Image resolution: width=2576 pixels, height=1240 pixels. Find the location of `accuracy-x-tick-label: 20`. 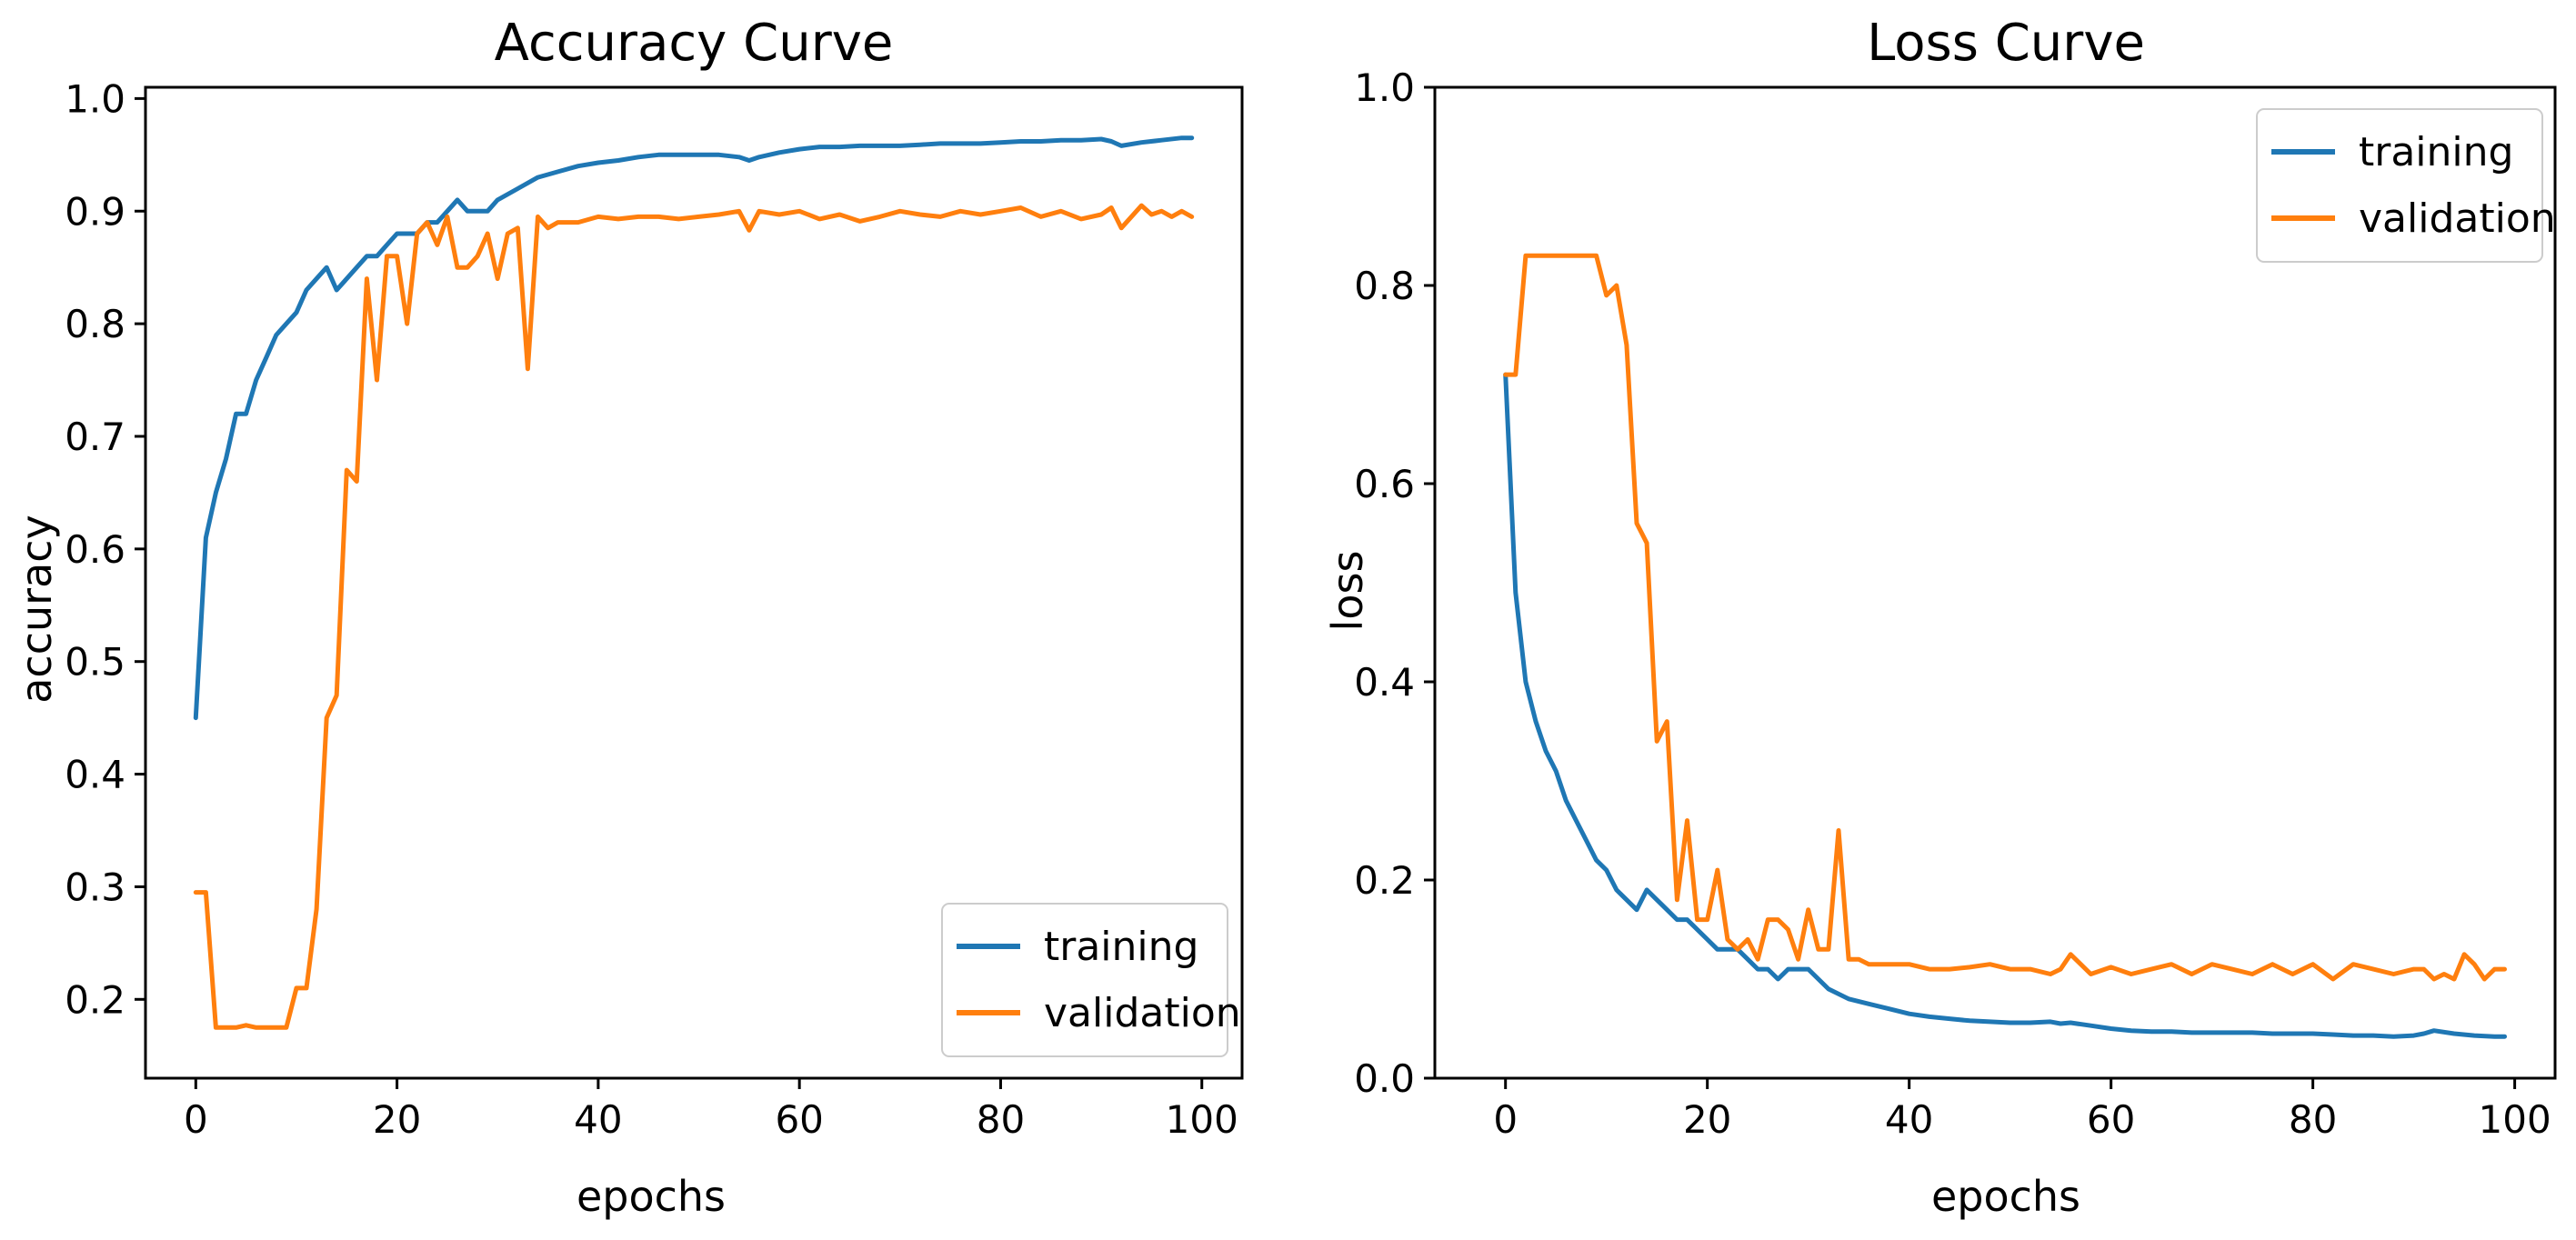

accuracy-x-tick-label: 20 is located at coordinates (397, 1119).